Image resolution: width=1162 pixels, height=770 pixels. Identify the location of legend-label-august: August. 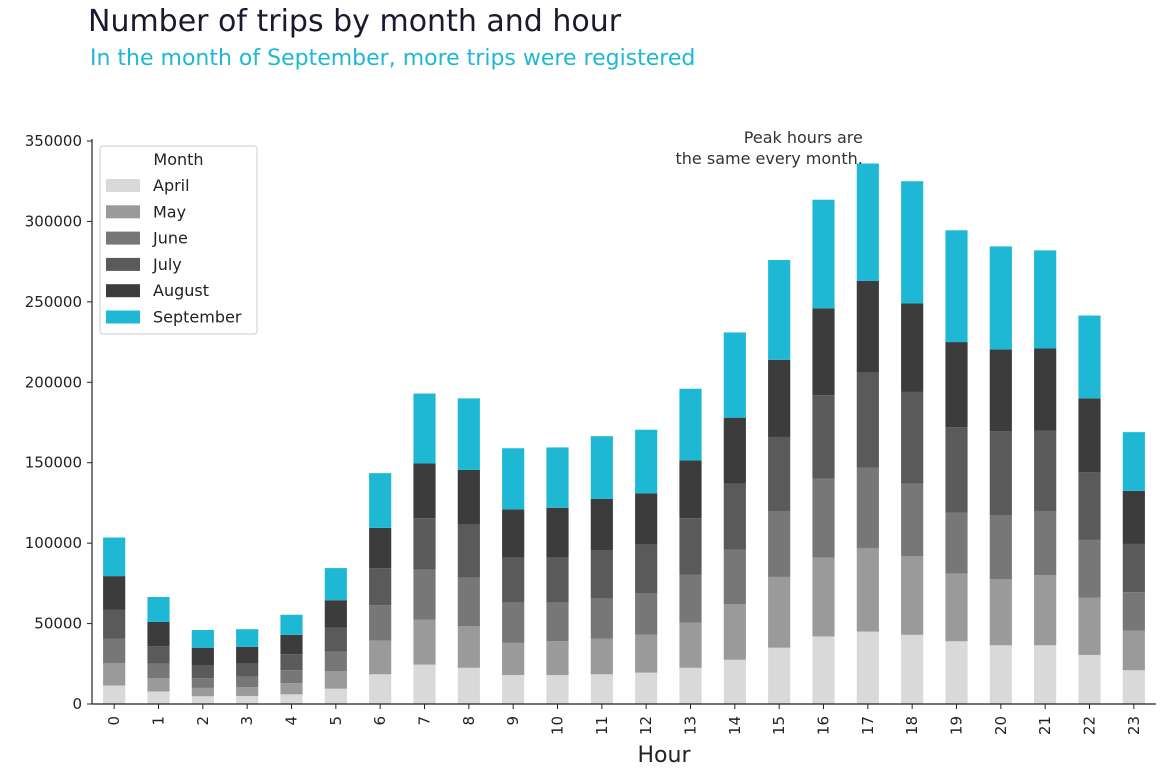
(181, 290).